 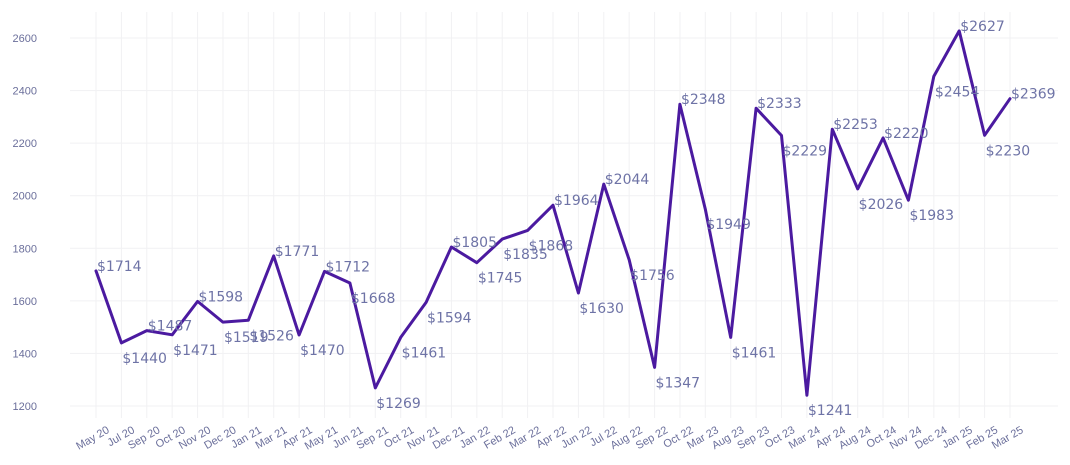 What do you see at coordinates (779, 104) in the screenshot?
I see `data-label: $2333` at bounding box center [779, 104].